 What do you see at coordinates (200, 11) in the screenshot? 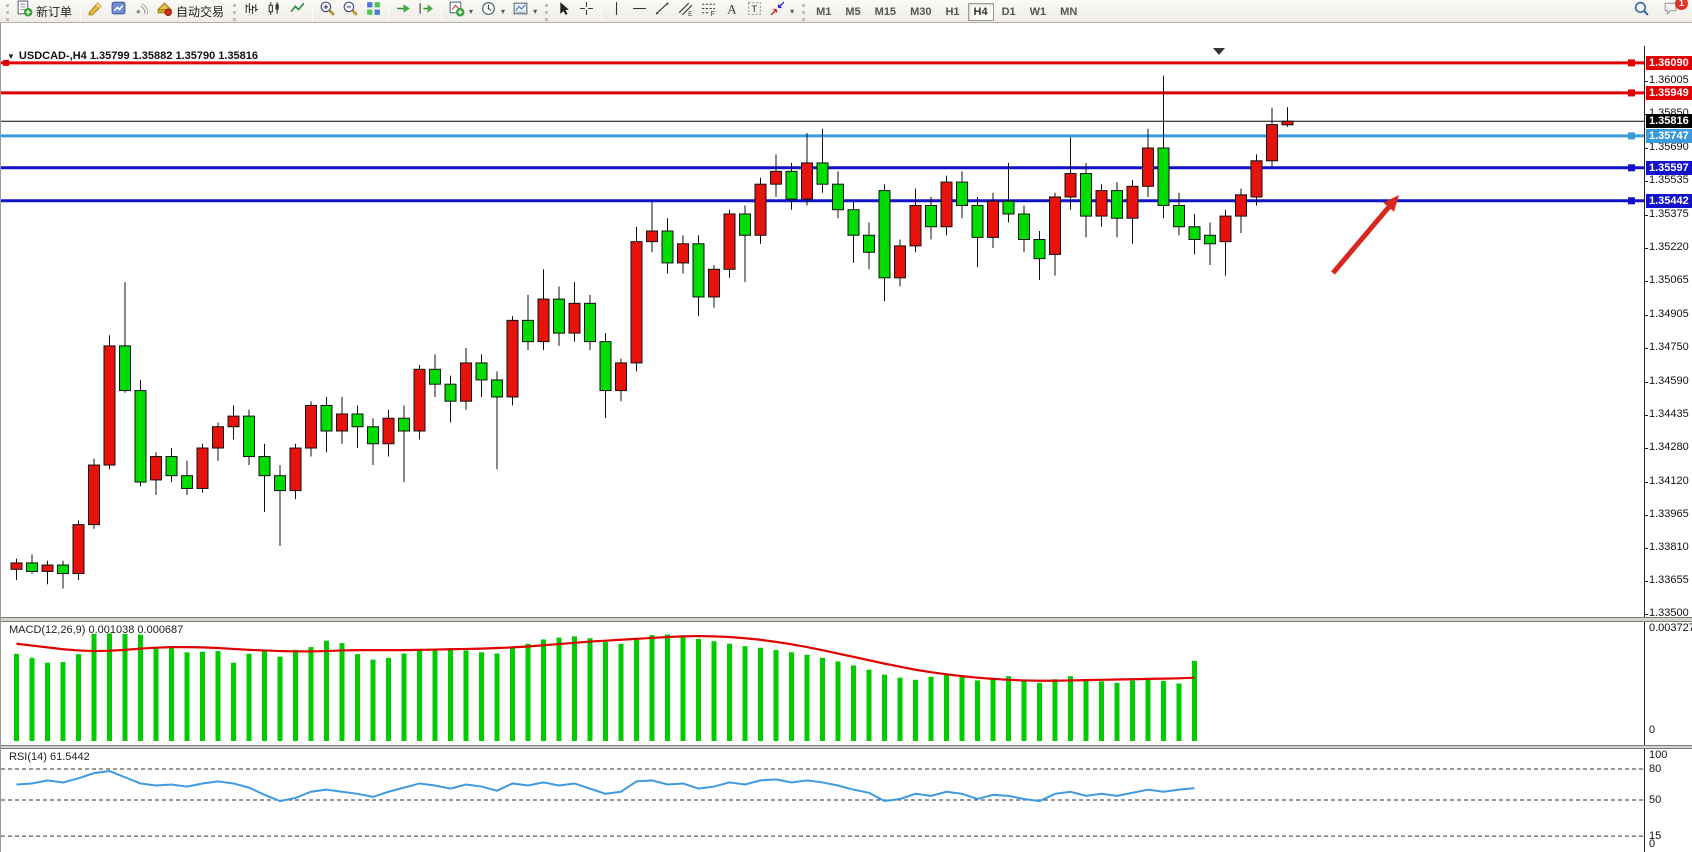
I see `toolbar-button-label: 自动交易` at bounding box center [200, 11].